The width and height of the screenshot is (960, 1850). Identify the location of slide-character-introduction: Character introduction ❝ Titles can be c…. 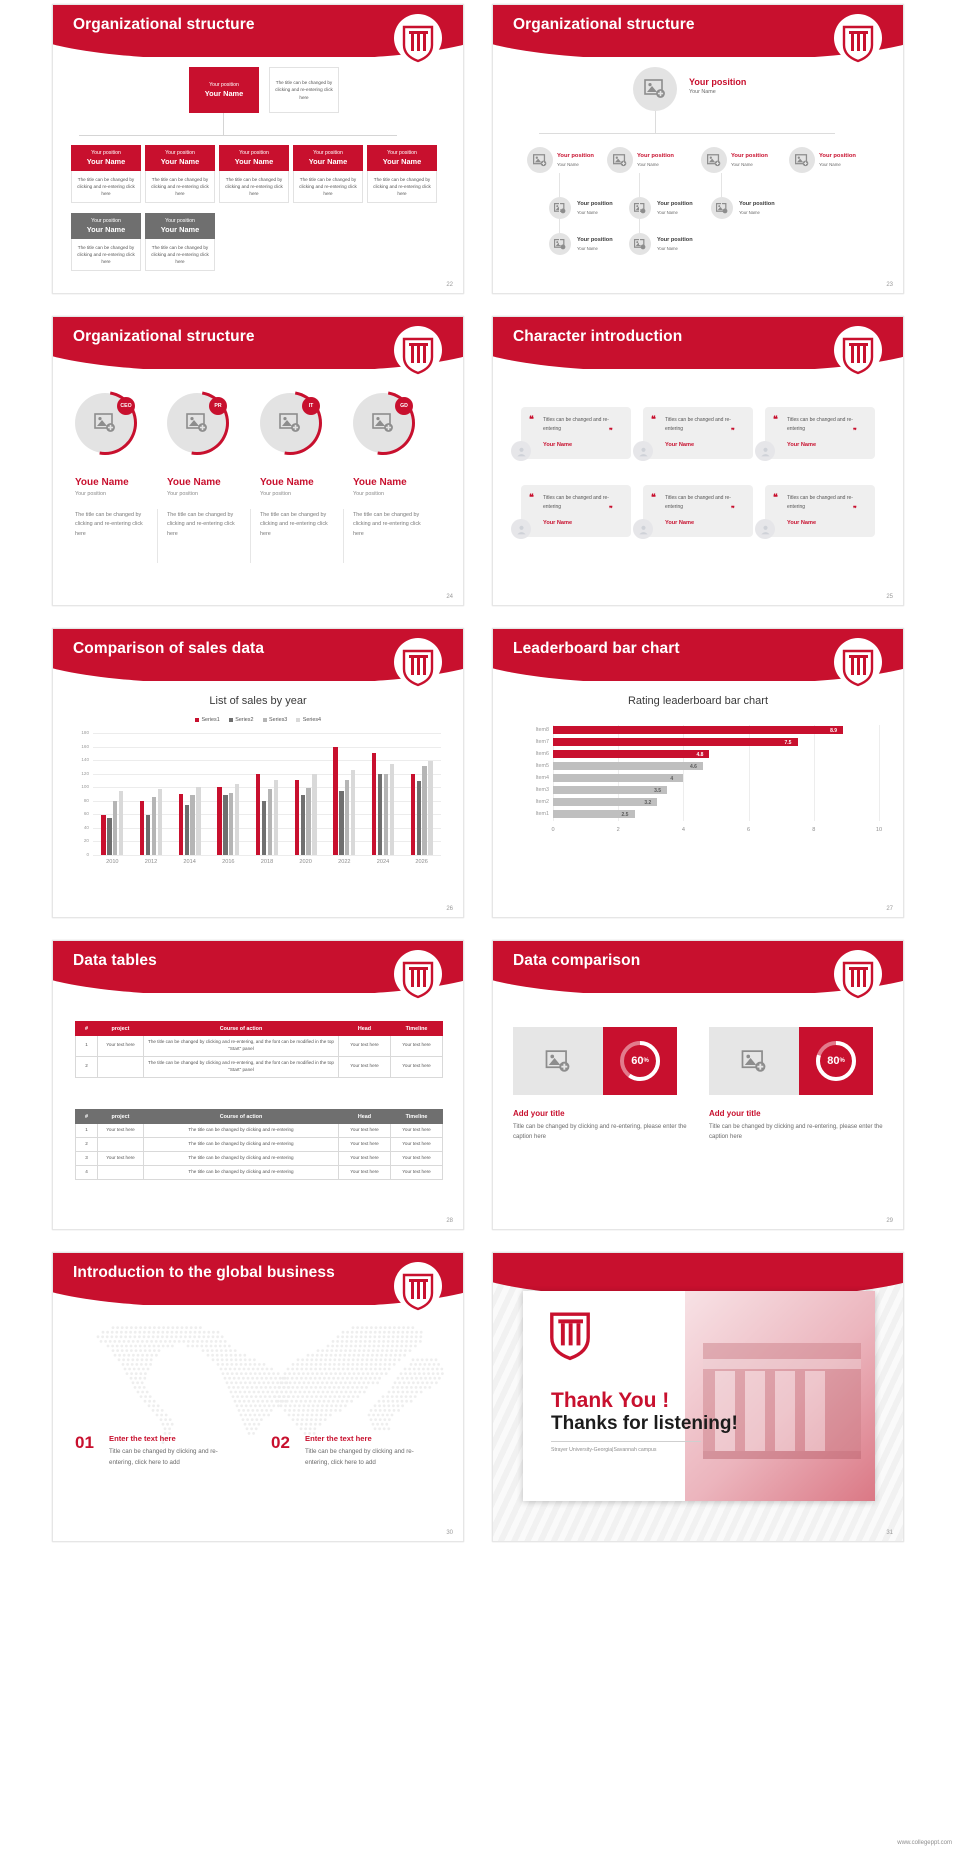
(698, 461).